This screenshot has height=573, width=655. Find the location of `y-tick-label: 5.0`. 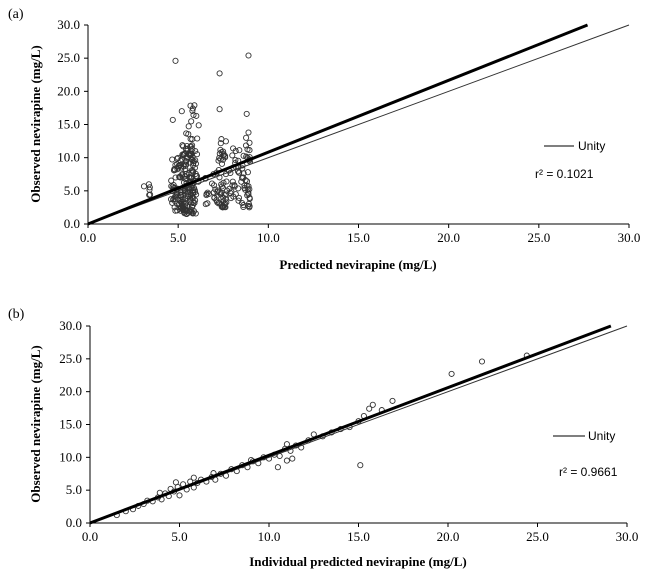

y-tick-label: 5.0 is located at coordinates (72, 190).